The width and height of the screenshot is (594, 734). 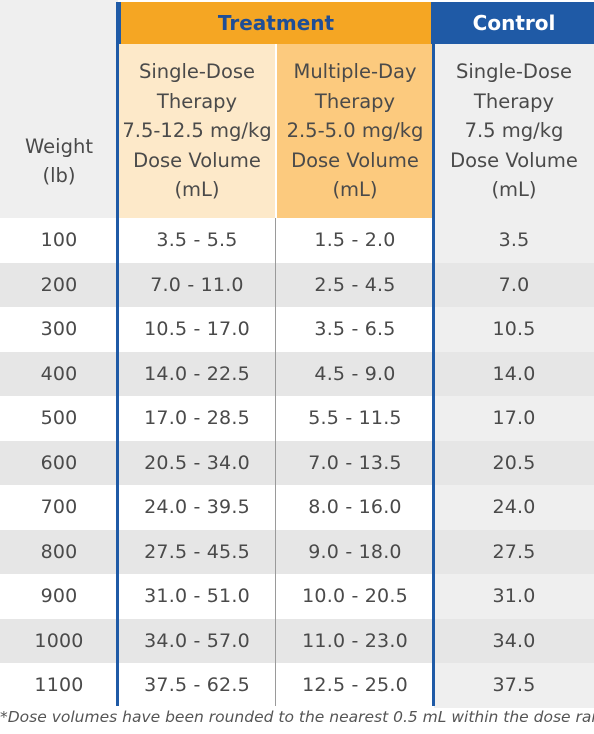 I want to click on weight-cell: 400, so click(x=59, y=373).